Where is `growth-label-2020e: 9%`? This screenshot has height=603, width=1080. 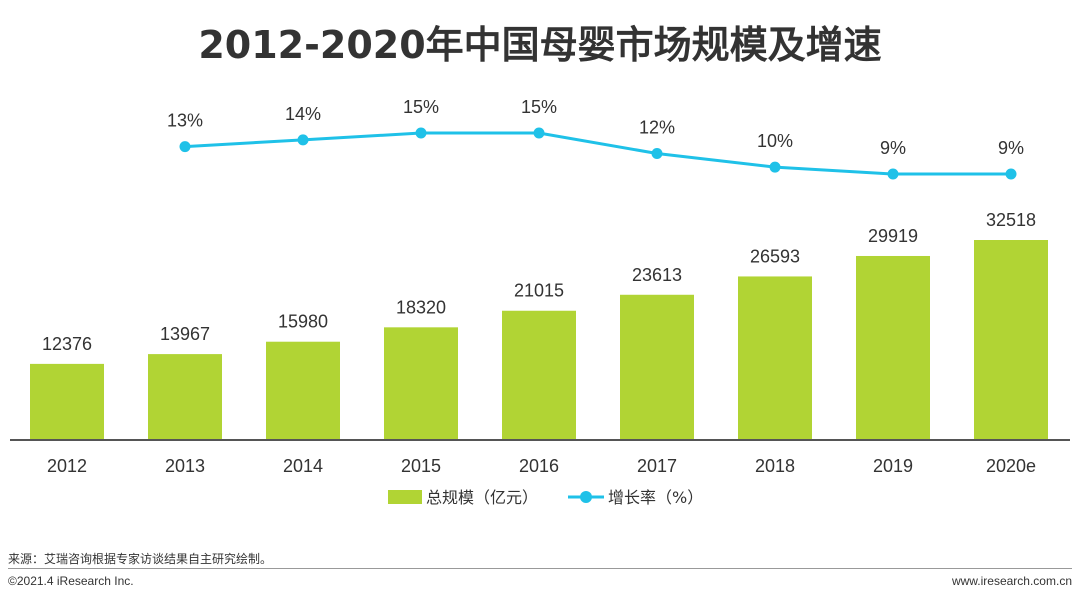 growth-label-2020e: 9% is located at coordinates (1011, 148).